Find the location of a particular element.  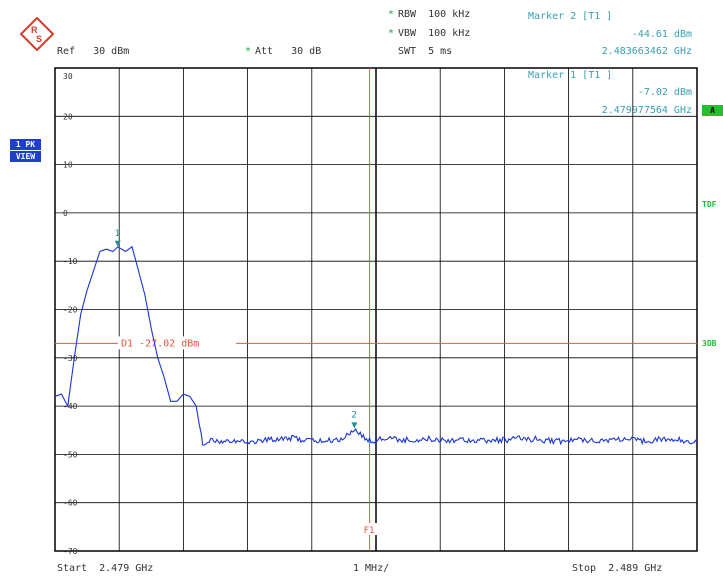

rs-logo: R S is located at coordinates (31, 29).